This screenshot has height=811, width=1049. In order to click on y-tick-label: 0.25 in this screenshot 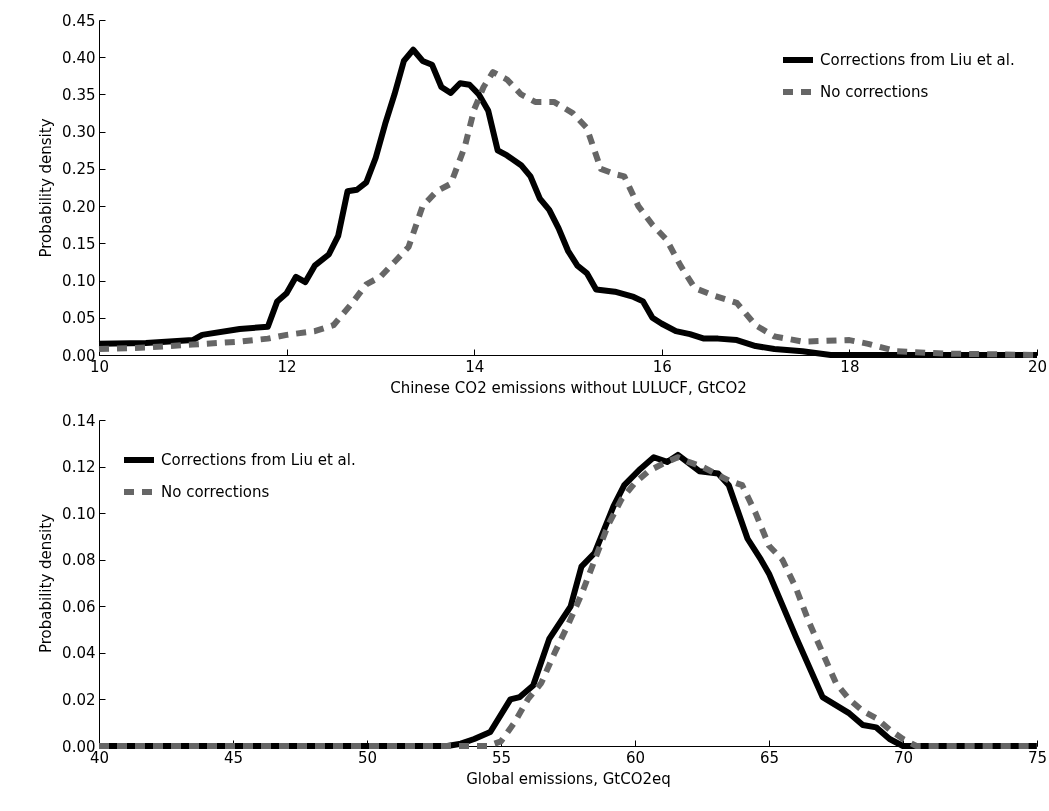, I will do `click(79, 169)`.